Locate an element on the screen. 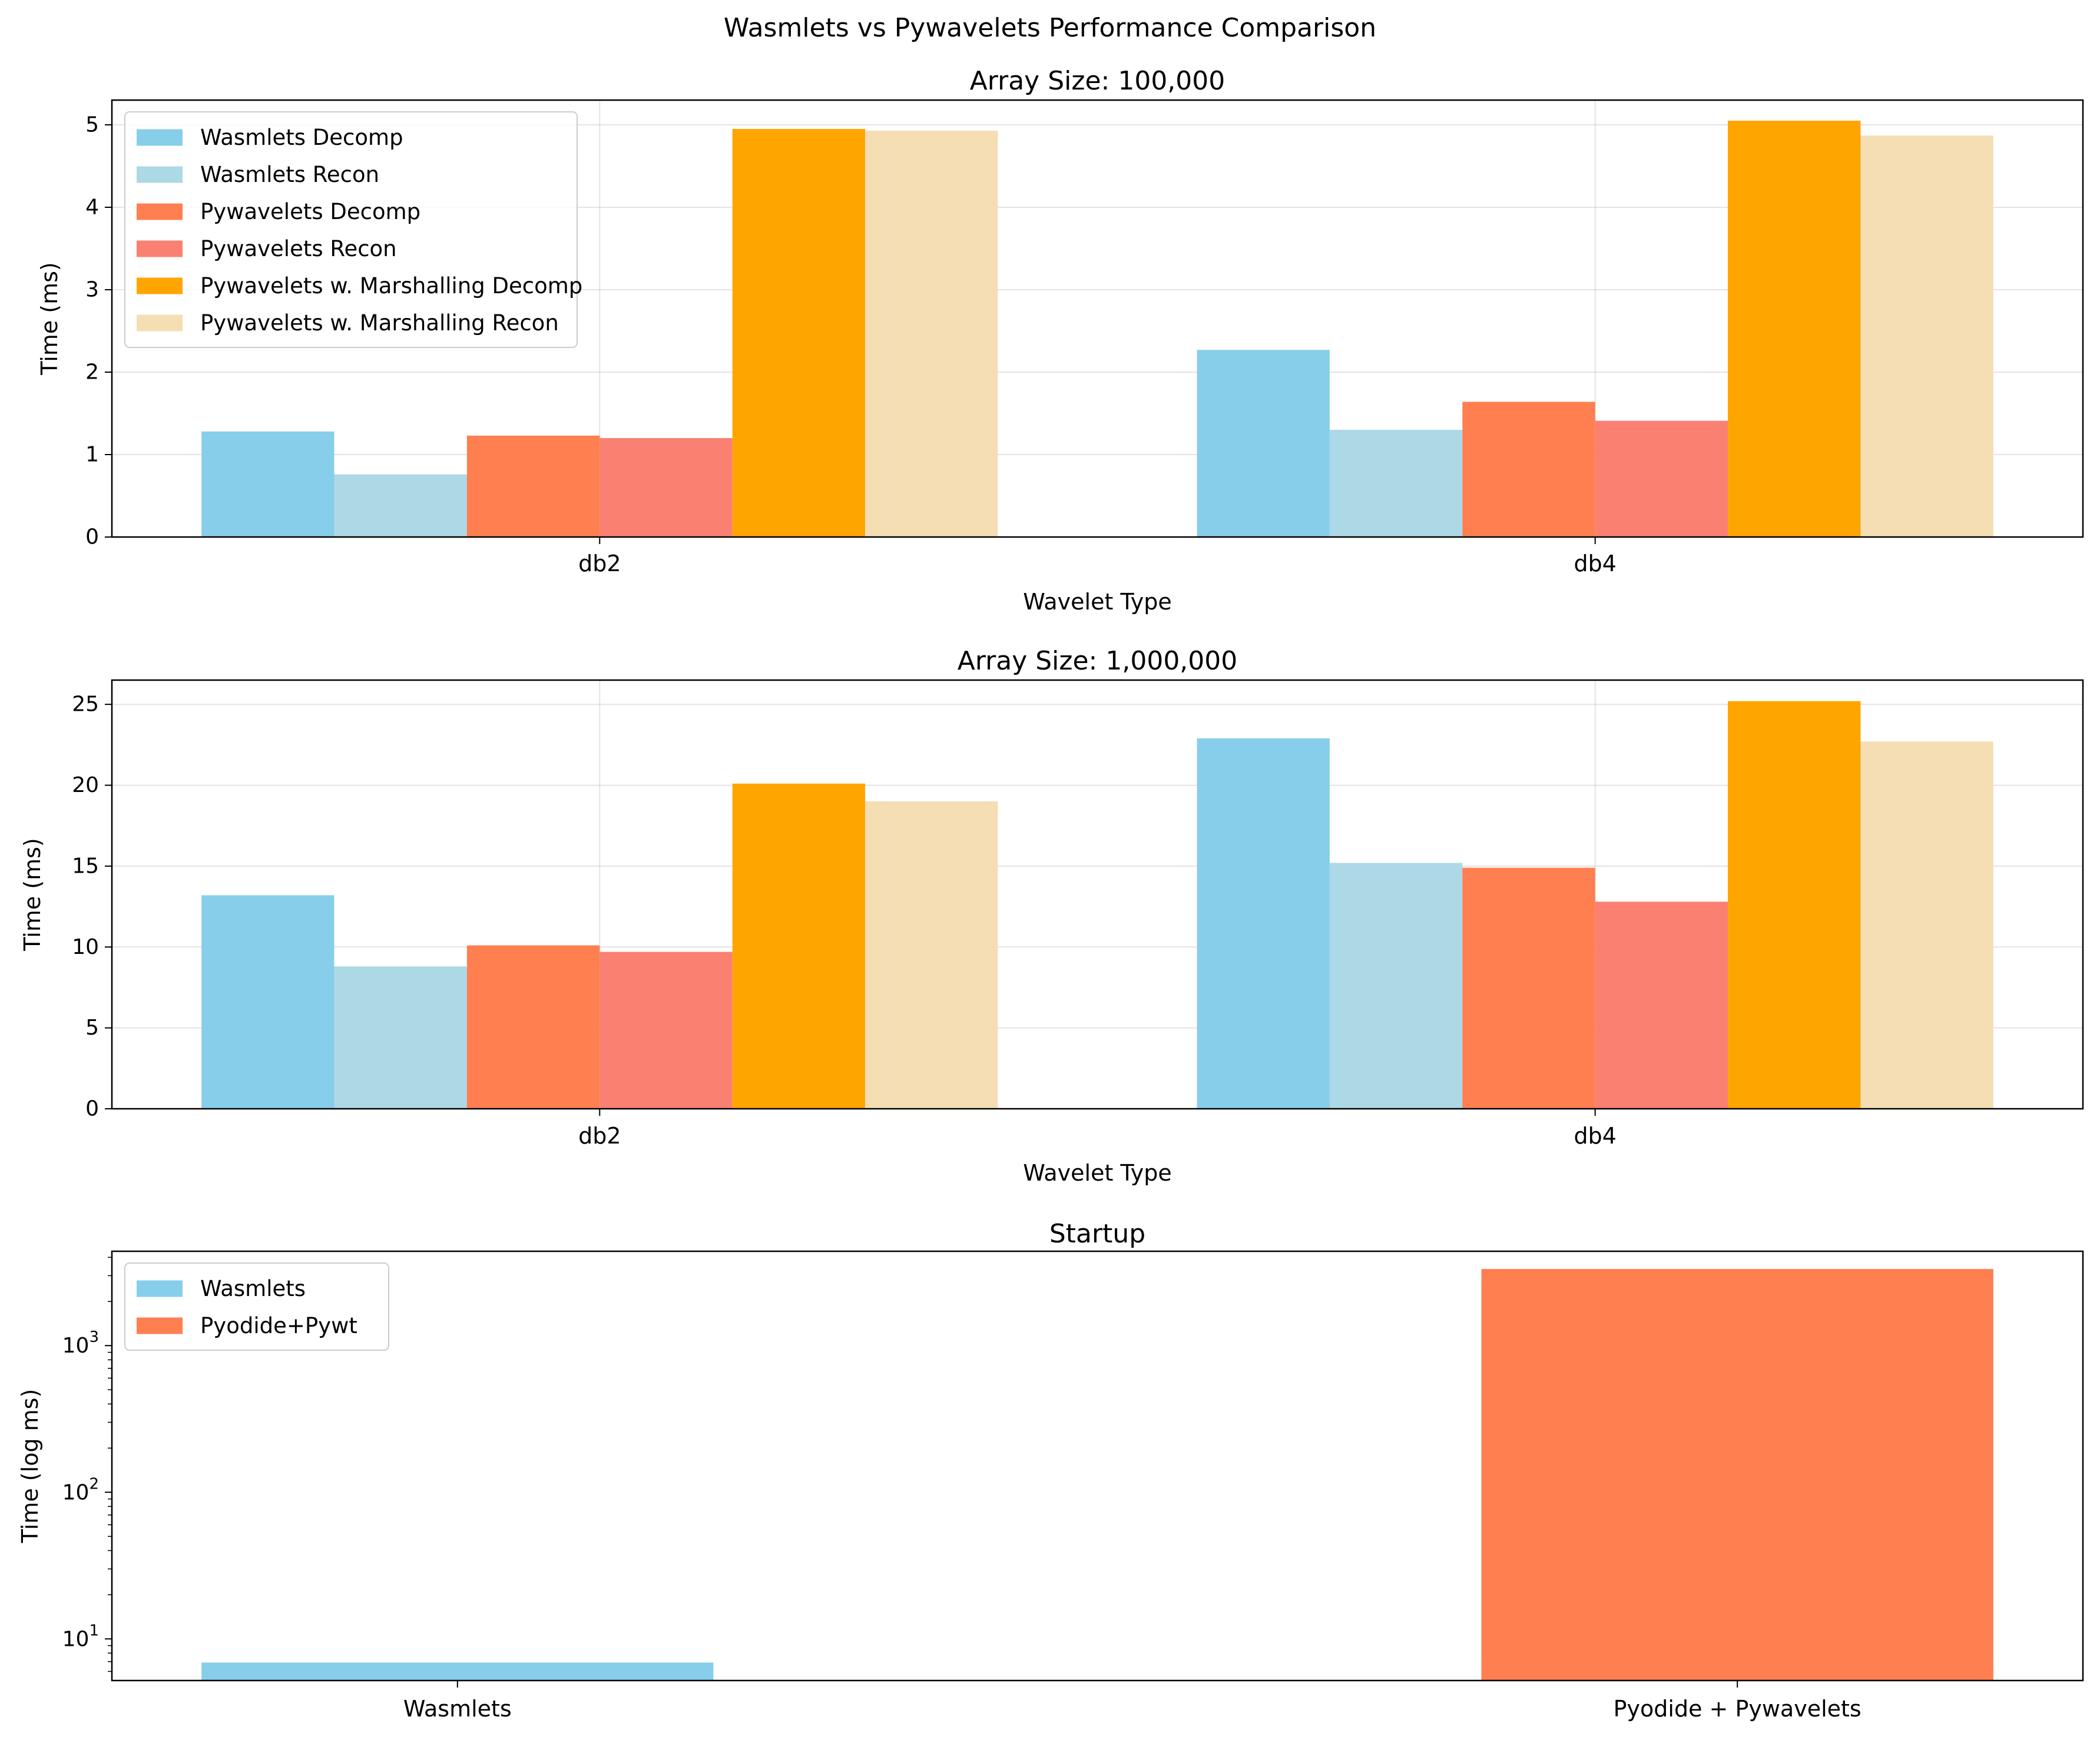  y-tick-label: 2 is located at coordinates (92, 372).